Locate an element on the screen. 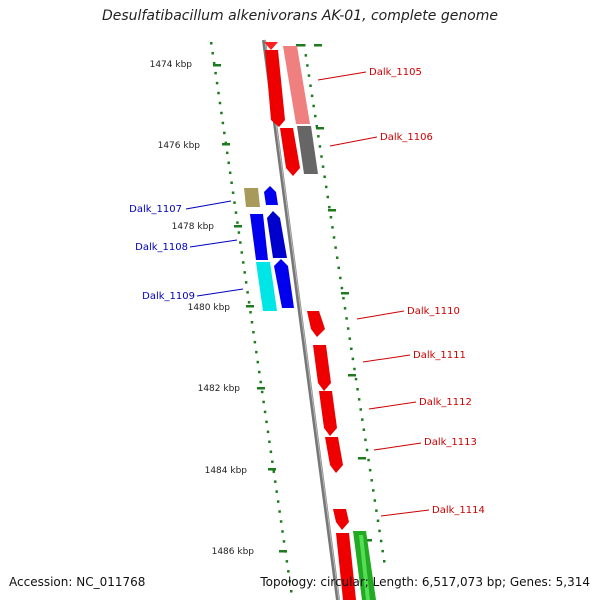  kbp-label: 1474 kbp is located at coordinates (171, 65).